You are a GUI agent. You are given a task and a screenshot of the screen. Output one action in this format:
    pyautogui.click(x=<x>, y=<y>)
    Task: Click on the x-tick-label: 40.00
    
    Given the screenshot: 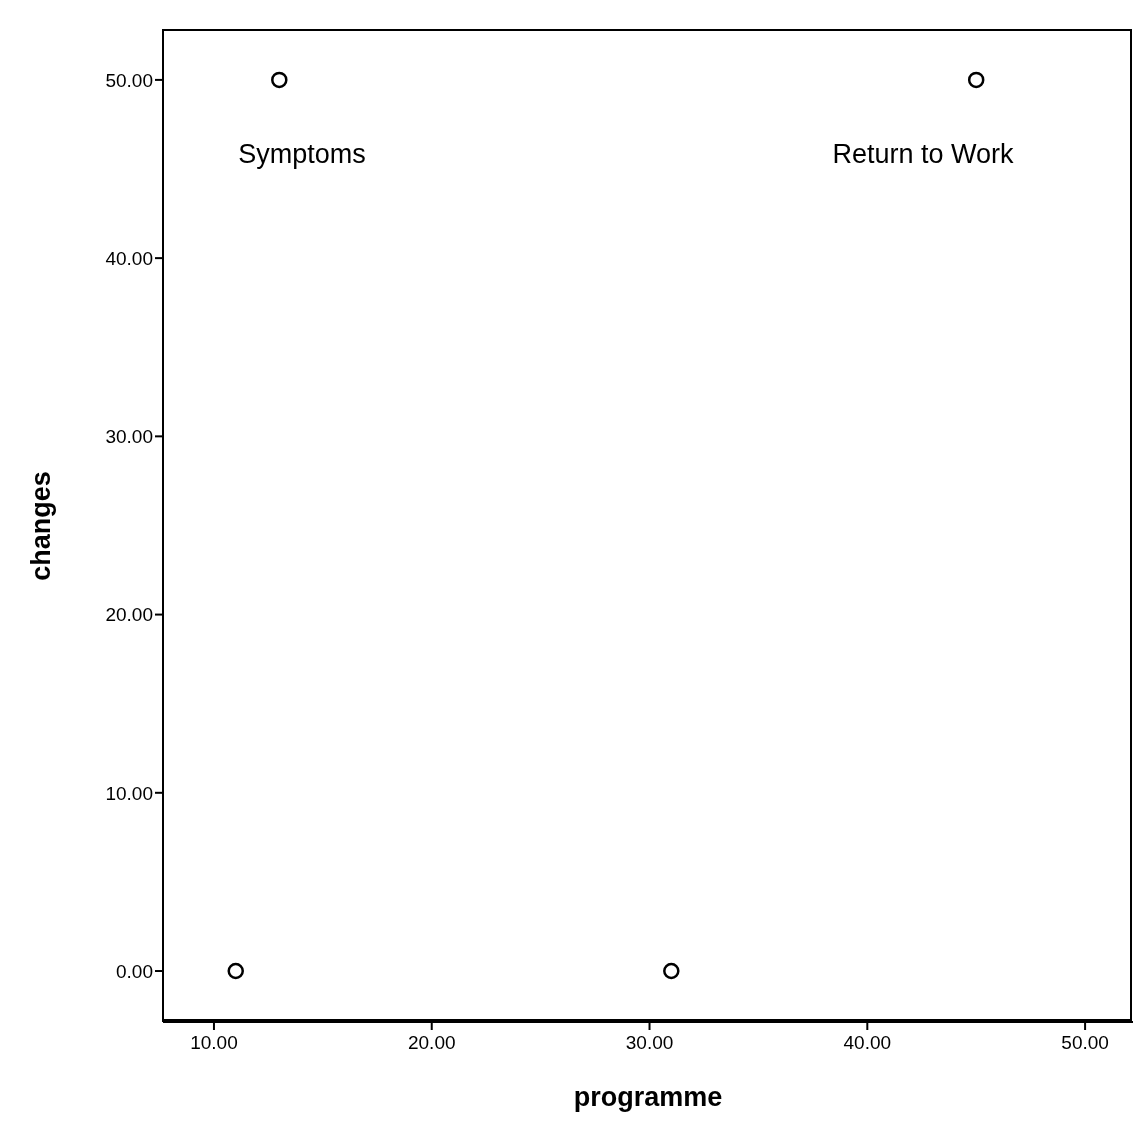 What is the action you would take?
    pyautogui.click(x=867, y=1043)
    